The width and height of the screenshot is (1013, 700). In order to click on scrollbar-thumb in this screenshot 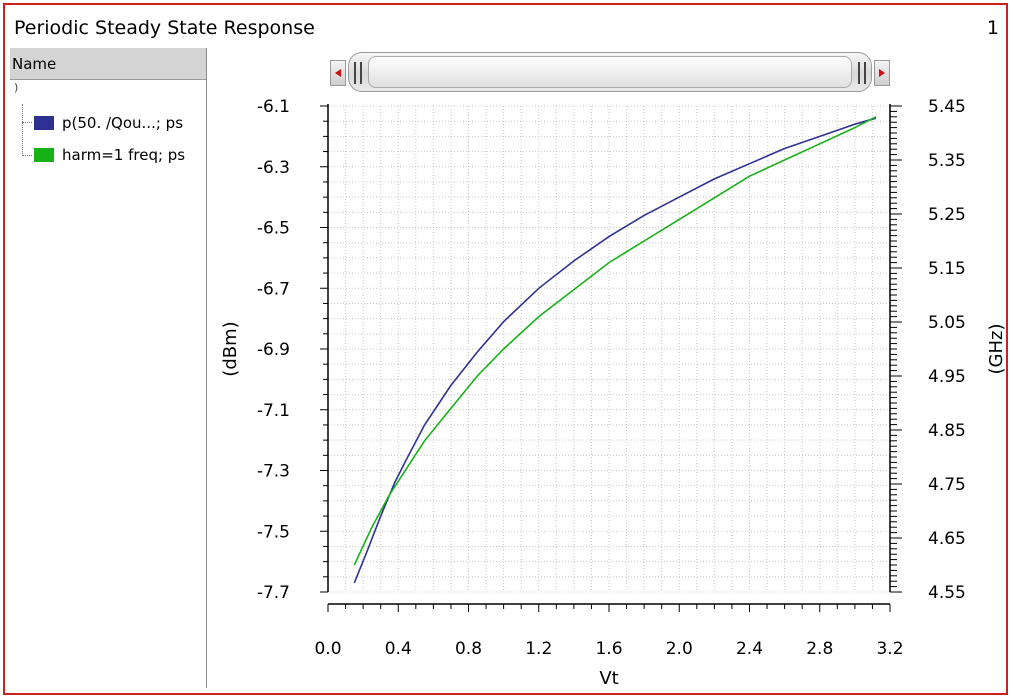, I will do `click(610, 72)`.